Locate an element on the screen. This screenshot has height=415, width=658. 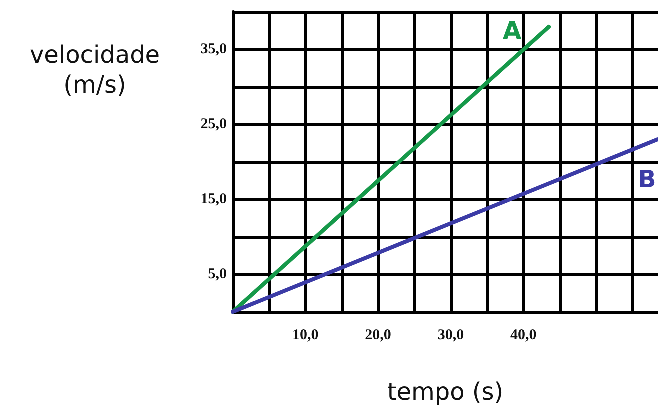
y-tick-label: 15,0 is located at coordinates (213, 200).